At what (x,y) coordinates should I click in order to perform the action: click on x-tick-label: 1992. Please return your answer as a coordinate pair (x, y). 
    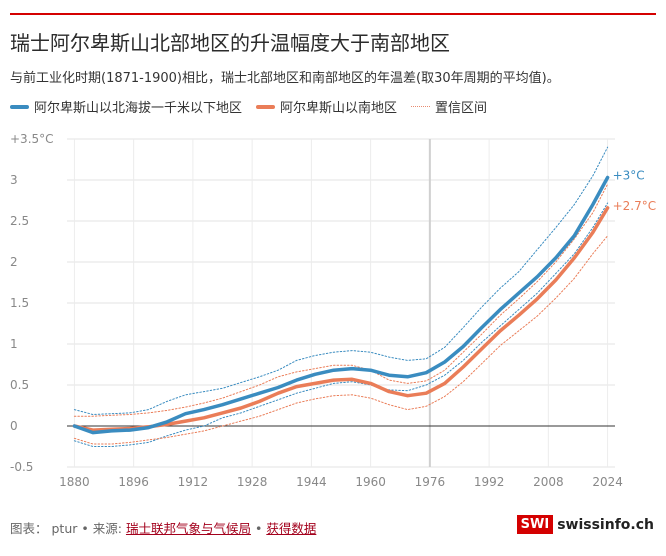
    Looking at the image, I should click on (489, 482).